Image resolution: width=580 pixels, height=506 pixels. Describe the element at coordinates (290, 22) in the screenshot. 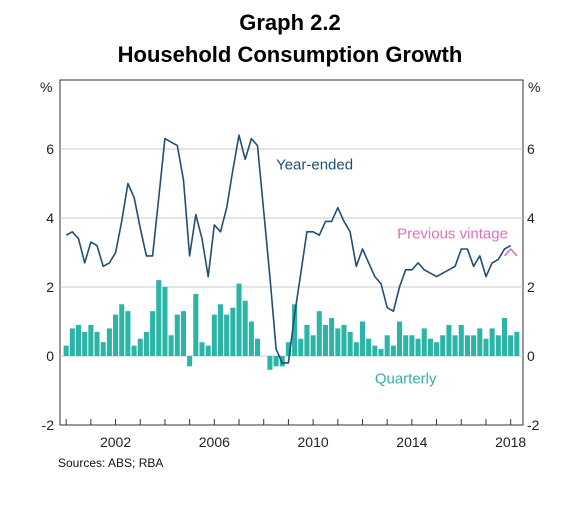

I see `chart-title: Graph 2.2` at that location.